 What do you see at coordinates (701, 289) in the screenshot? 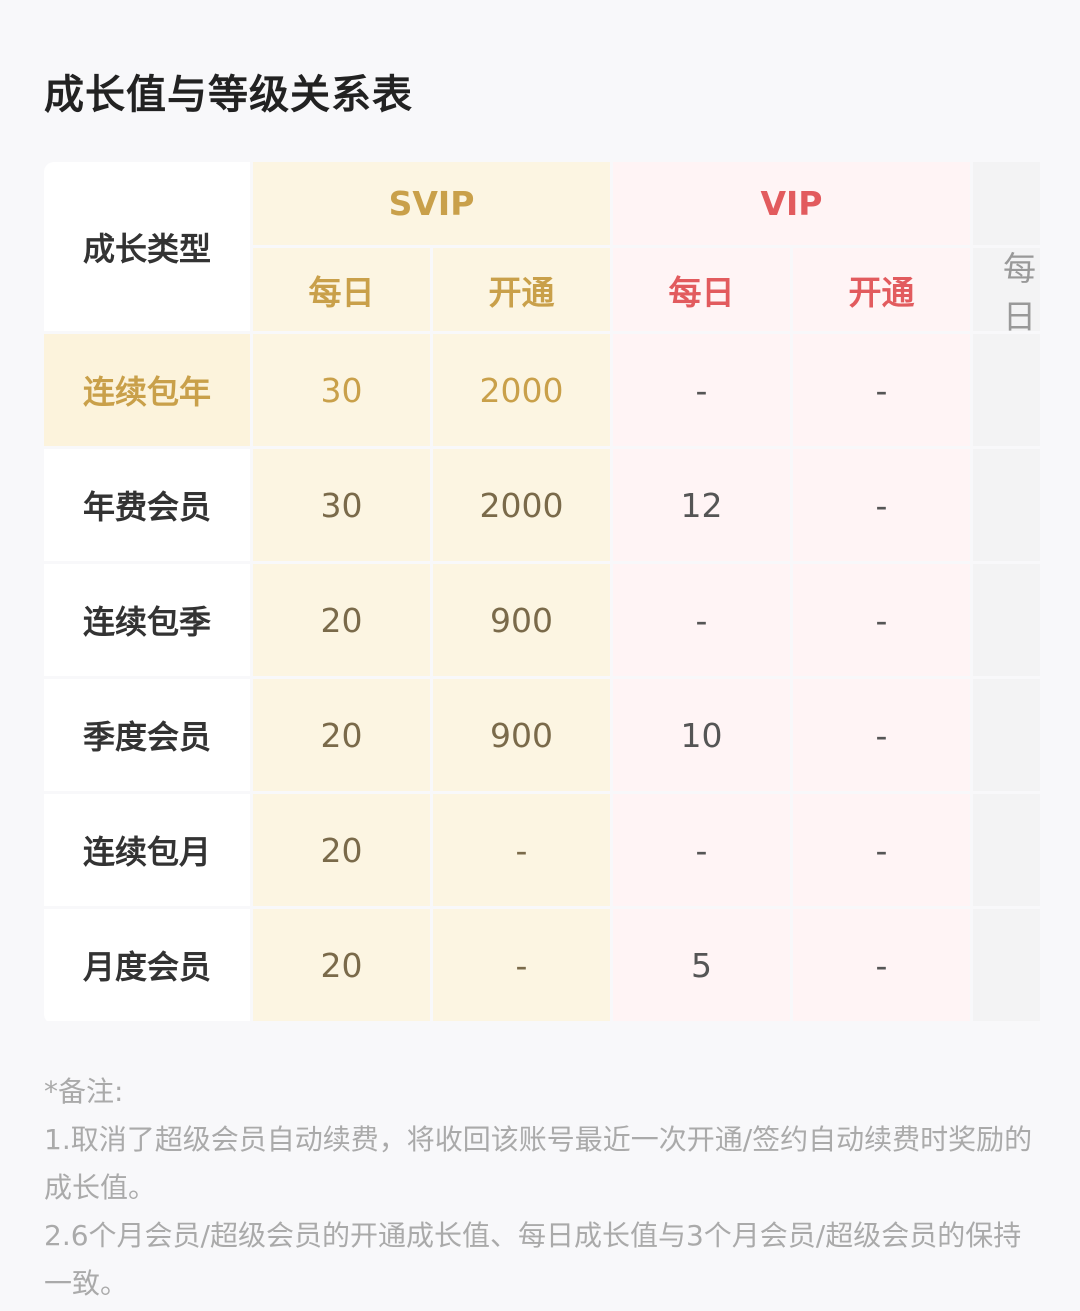
I see `vip-daily-header: 每日` at bounding box center [701, 289].